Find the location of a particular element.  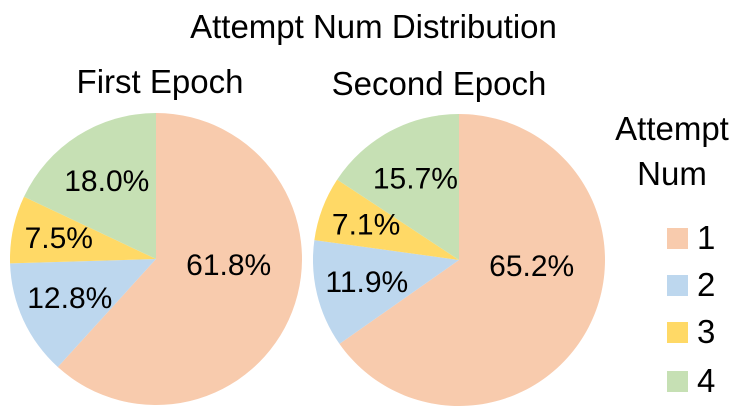

pie-slice-percent-label: 18.0% is located at coordinates (106, 181).